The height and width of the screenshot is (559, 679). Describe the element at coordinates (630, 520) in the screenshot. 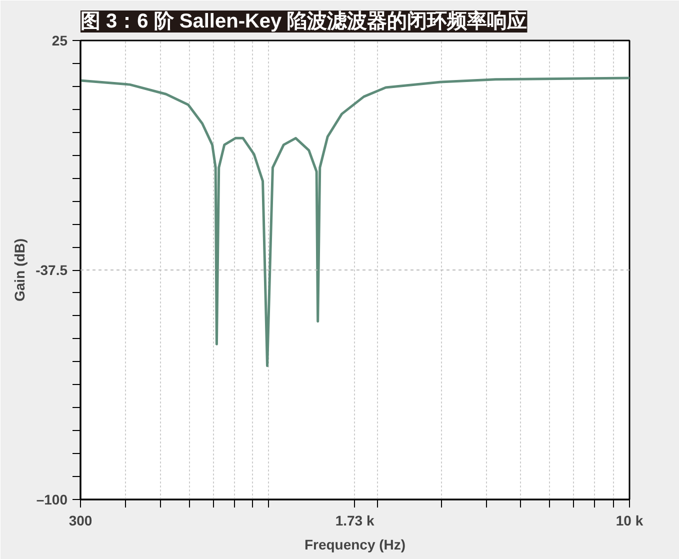

I see `x-tick-label: 10 k` at that location.